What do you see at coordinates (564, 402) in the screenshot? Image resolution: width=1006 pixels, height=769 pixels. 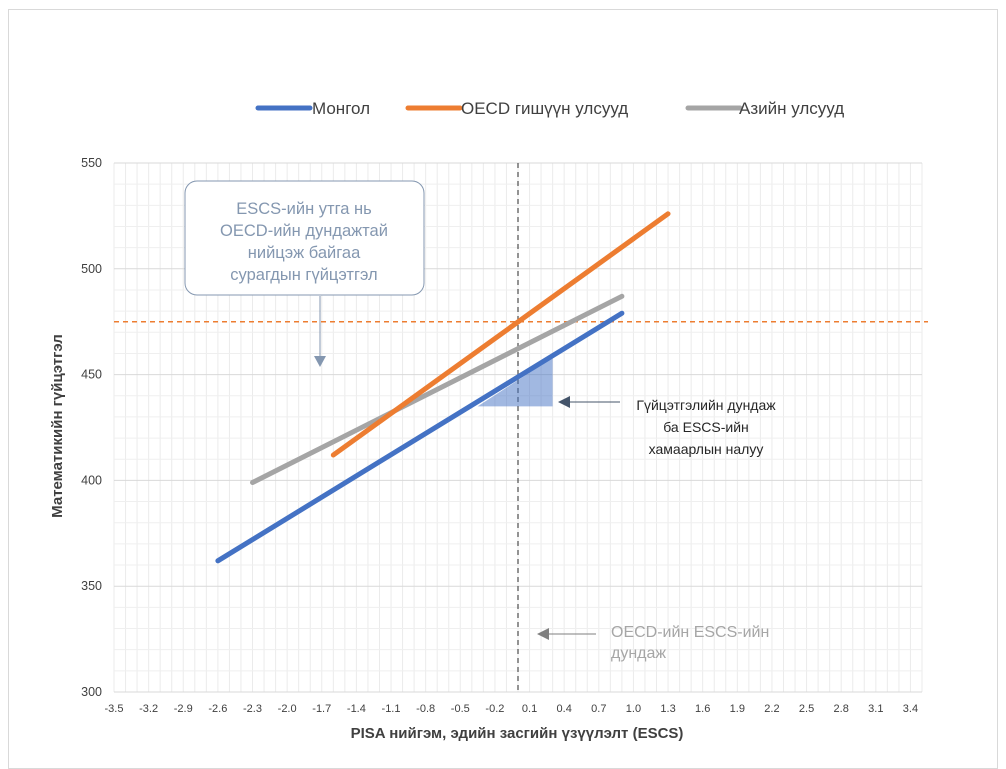 I see `slope-arrow-head` at bounding box center [564, 402].